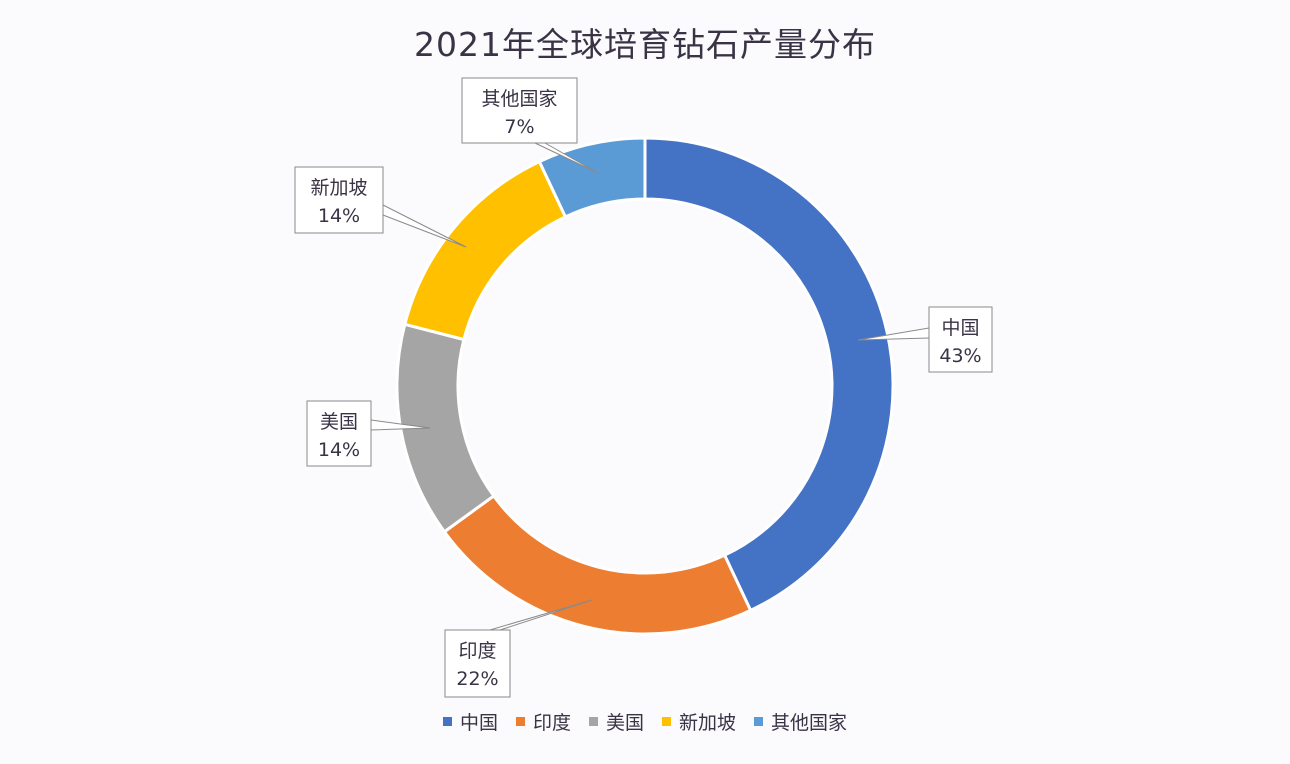 The image size is (1290, 764). I want to click on legend-item-usa: 美国, so click(616, 721).